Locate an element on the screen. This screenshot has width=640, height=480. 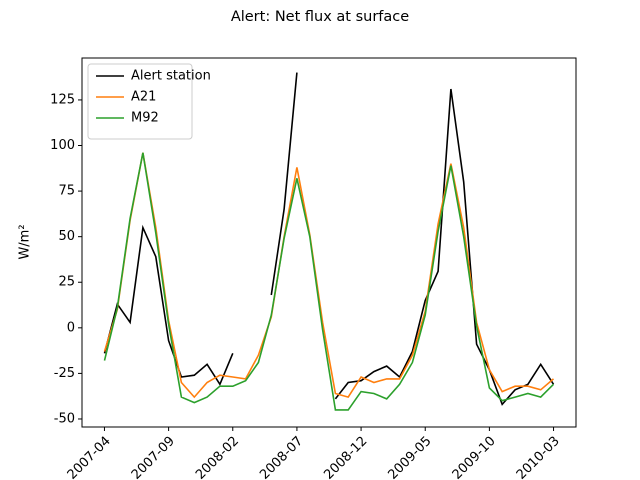
chart-title: Alert: Net flux at surface is located at coordinates (320, 17).